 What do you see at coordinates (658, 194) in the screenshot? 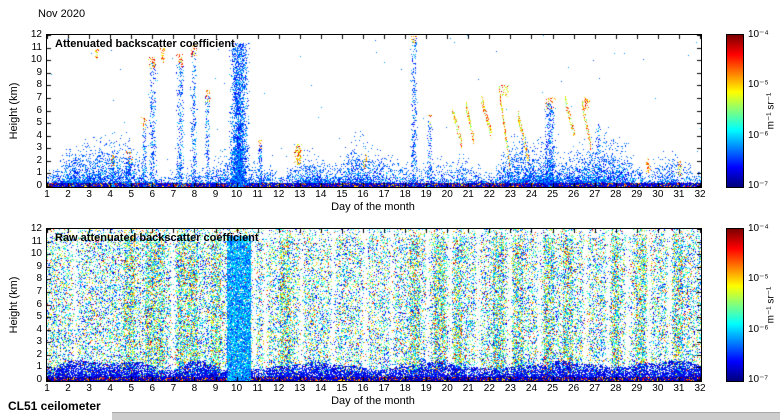
I see `x-tick-label: 30` at bounding box center [658, 194].